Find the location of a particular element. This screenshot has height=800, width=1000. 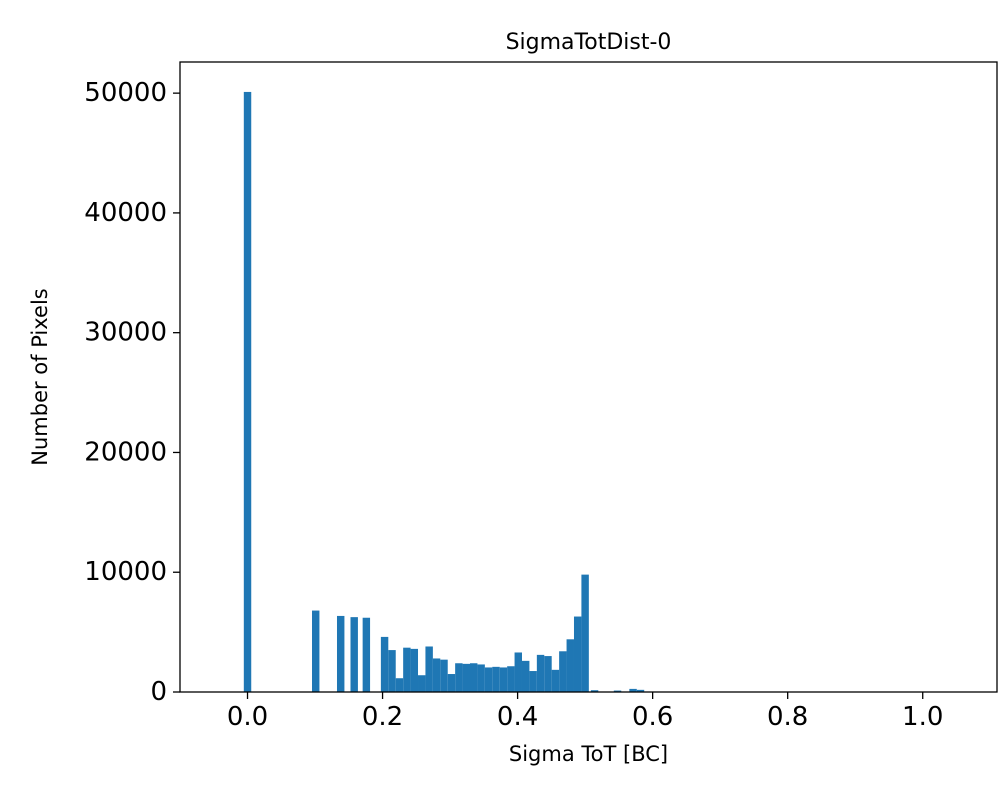

x-tick-label: 0.8 is located at coordinates (787, 717).